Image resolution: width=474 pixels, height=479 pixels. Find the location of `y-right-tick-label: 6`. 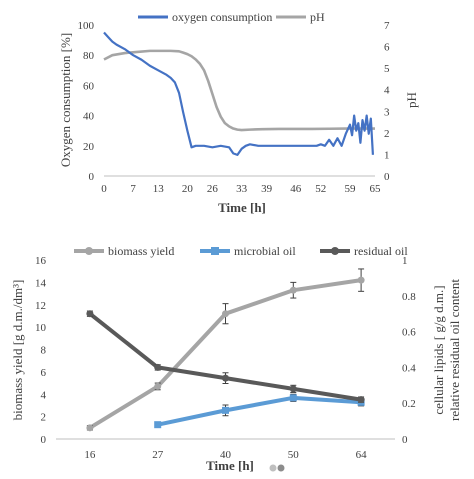

y-right-tick-label: 6 is located at coordinates (387, 48).